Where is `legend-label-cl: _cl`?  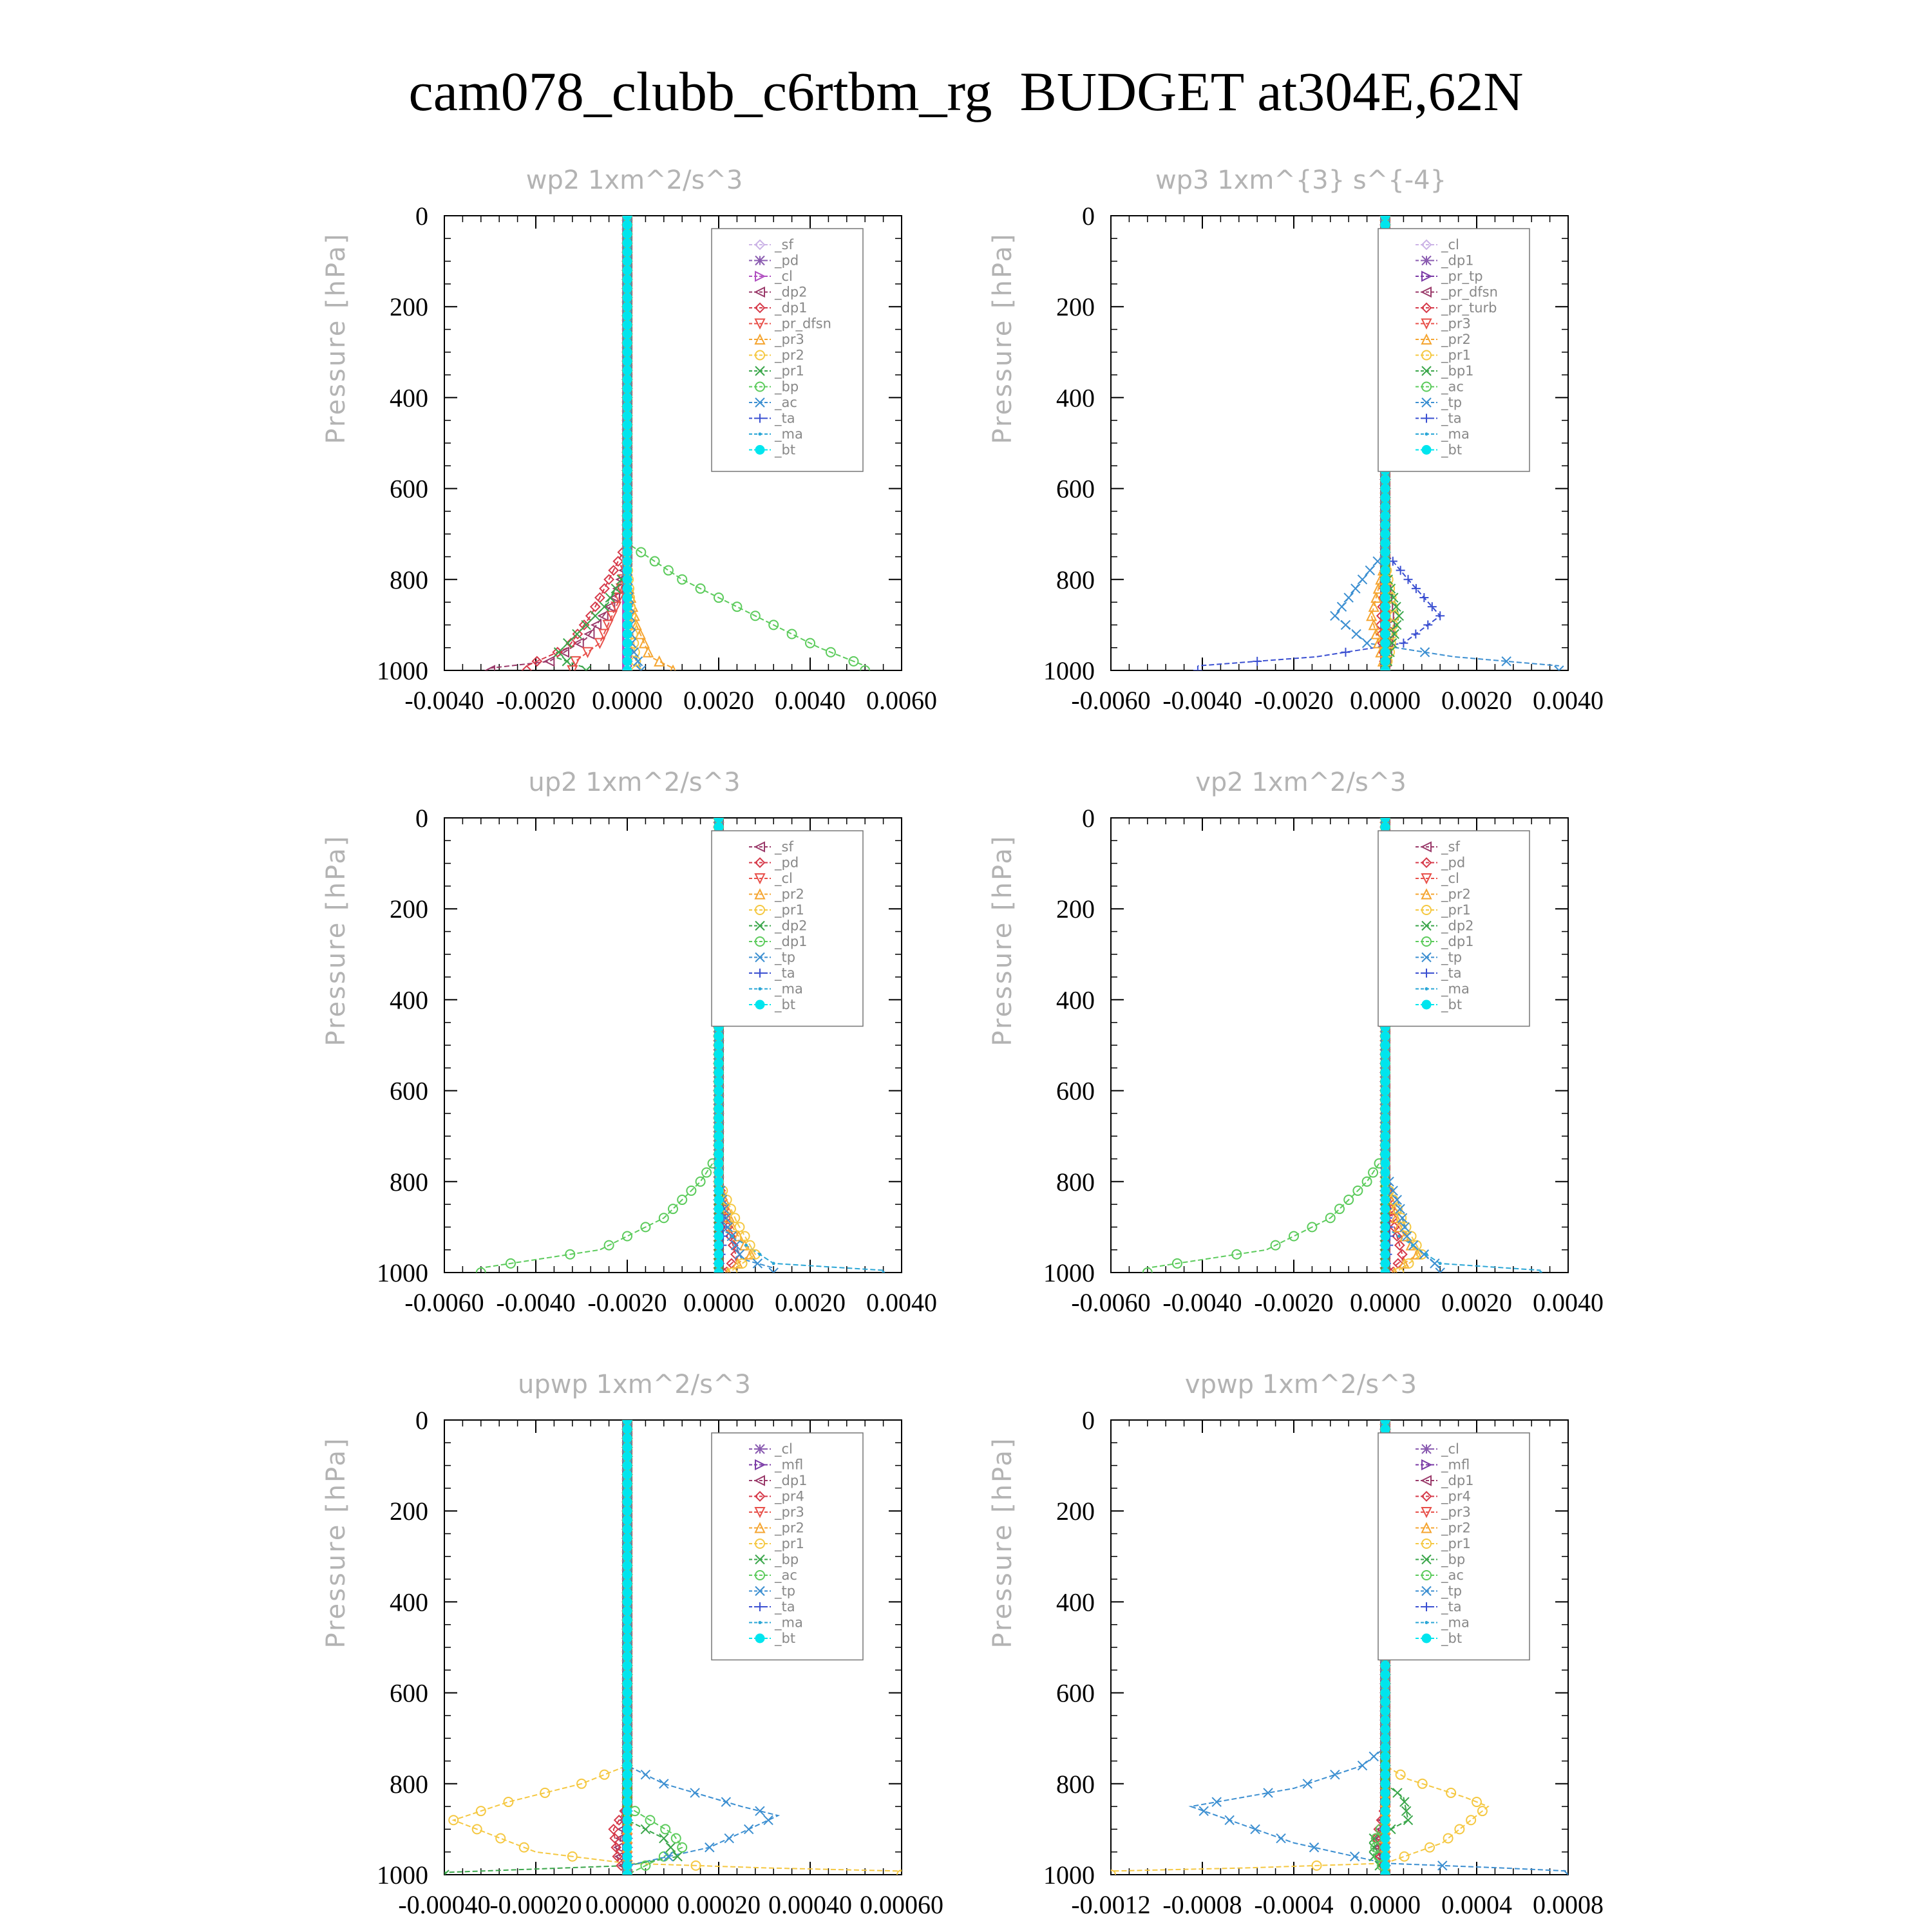 legend-label-cl: _cl is located at coordinates (783, 879).